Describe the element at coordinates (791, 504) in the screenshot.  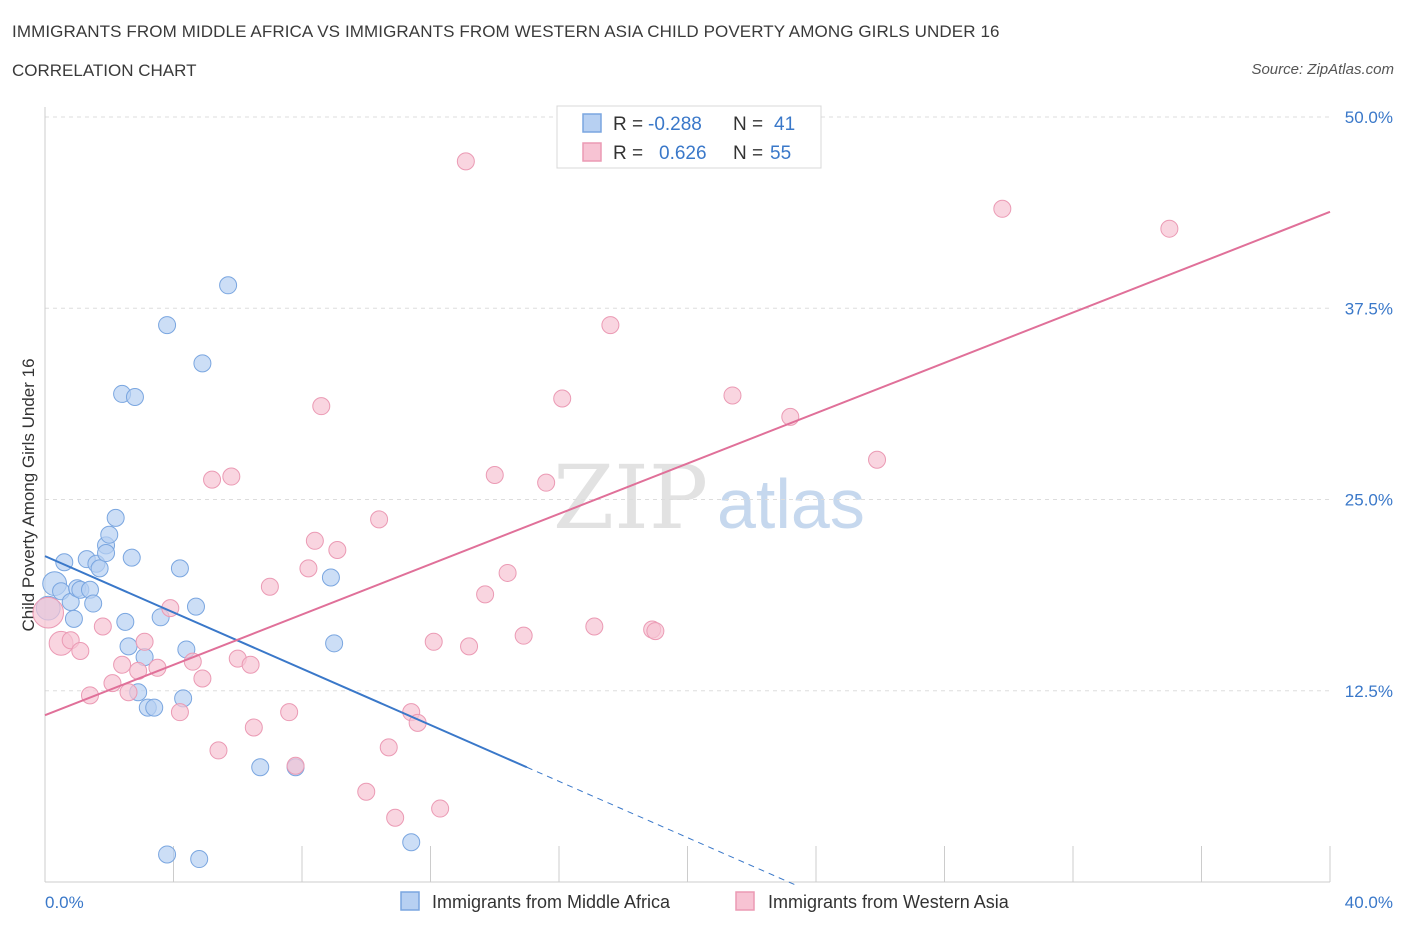
I see `watermark-atlas: atlas` at that location.